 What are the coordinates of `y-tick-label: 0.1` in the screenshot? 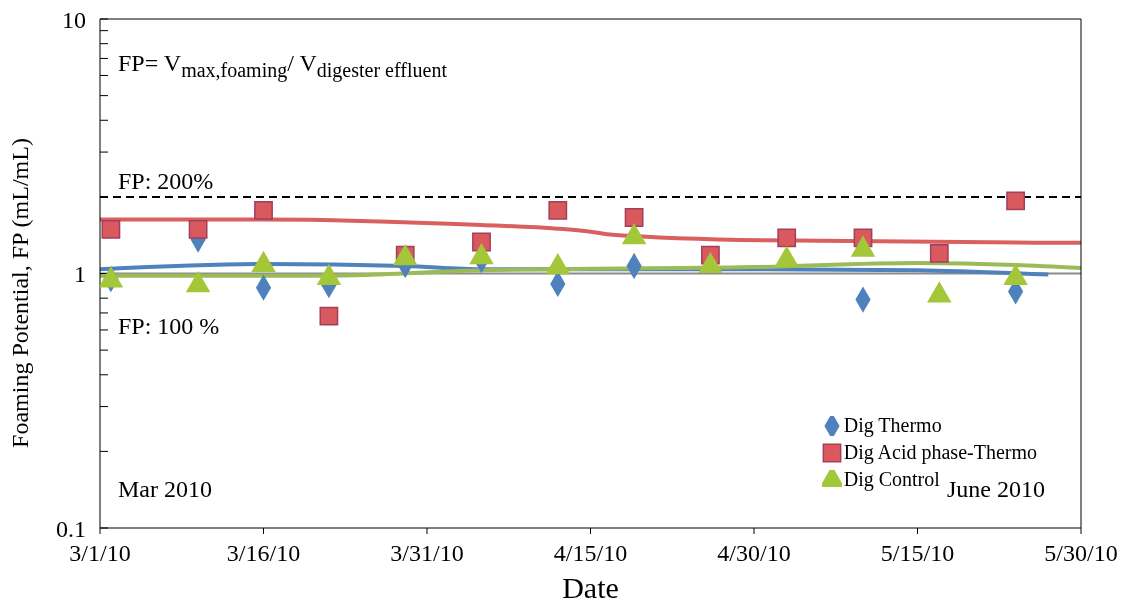 It's located at (71, 528).